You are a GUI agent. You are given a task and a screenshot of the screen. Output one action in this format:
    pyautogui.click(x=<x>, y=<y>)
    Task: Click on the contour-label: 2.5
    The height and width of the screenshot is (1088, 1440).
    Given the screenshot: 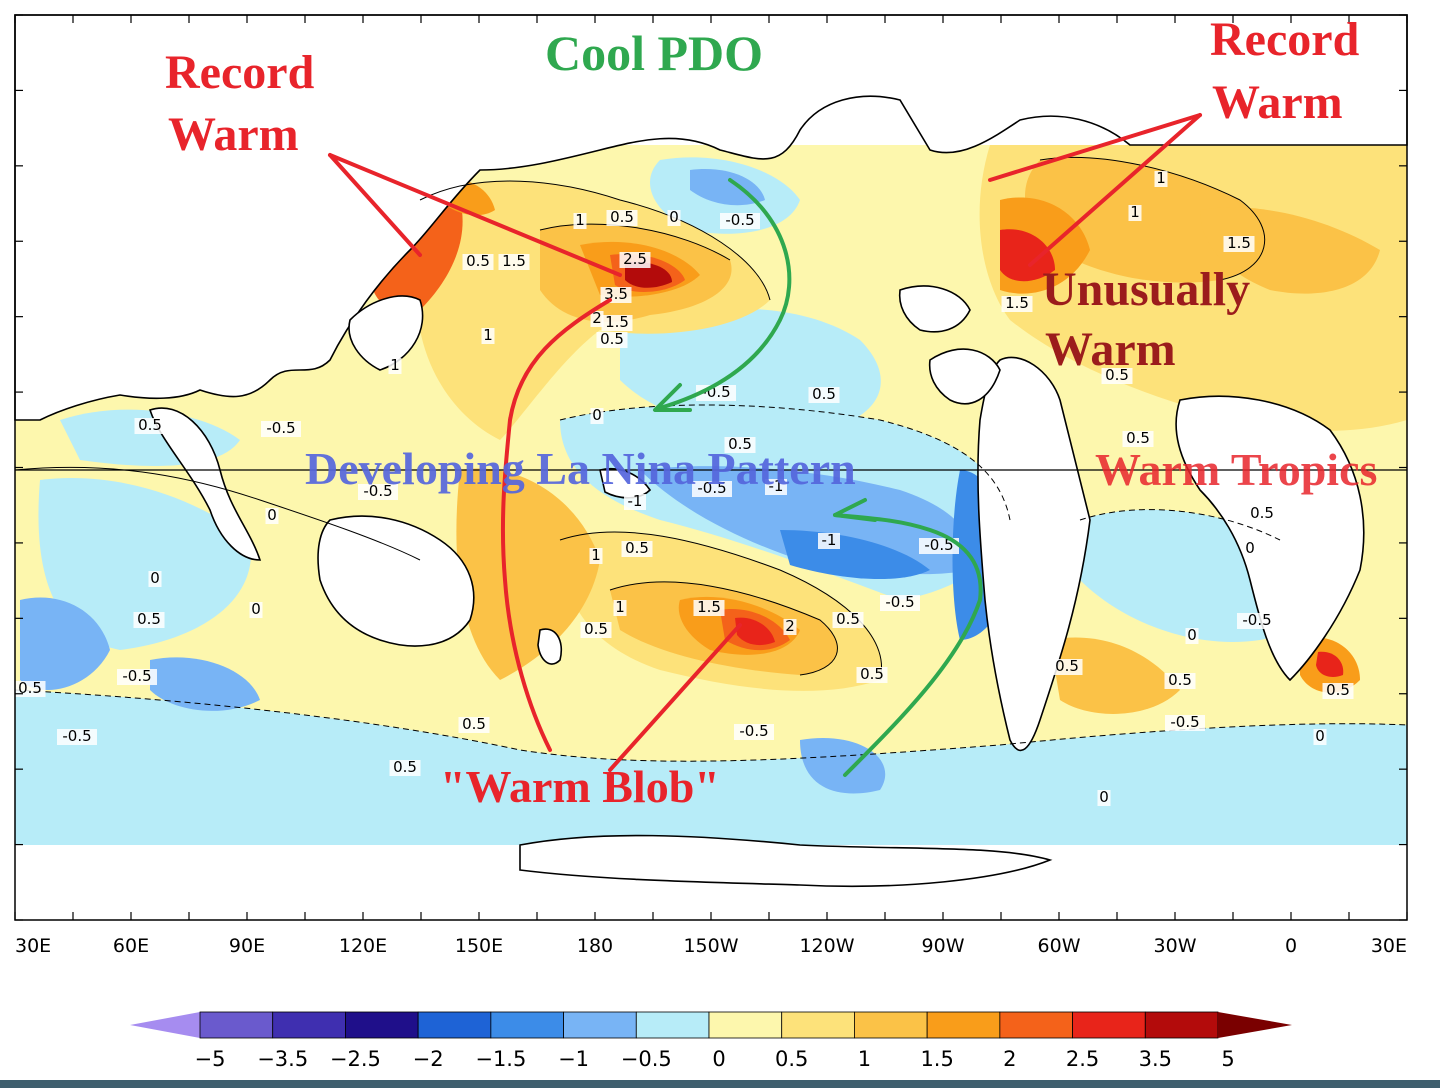 What is the action you would take?
    pyautogui.click(x=635, y=259)
    